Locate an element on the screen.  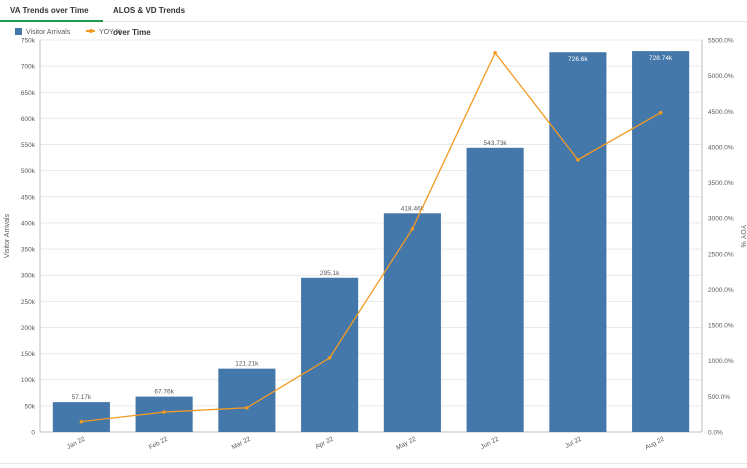
tab-alos-vd-trends: ALOS & VD Trends over Time is located at coordinates (149, 21).